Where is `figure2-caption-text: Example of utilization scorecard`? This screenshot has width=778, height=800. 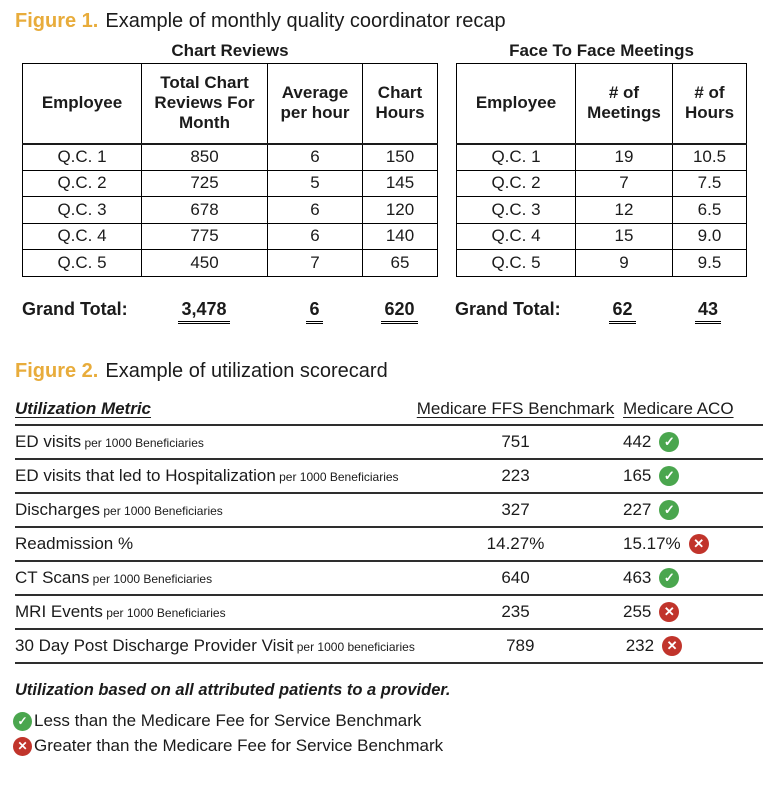 figure2-caption-text: Example of utilization scorecard is located at coordinates (246, 370).